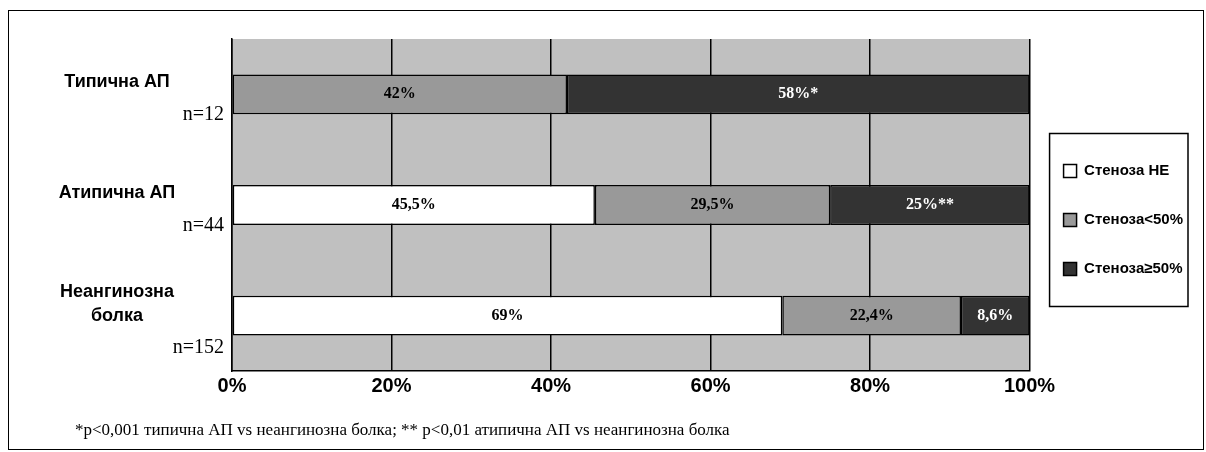 This screenshot has width=1206, height=452. I want to click on x-tick-label: 0%, so click(232, 384).